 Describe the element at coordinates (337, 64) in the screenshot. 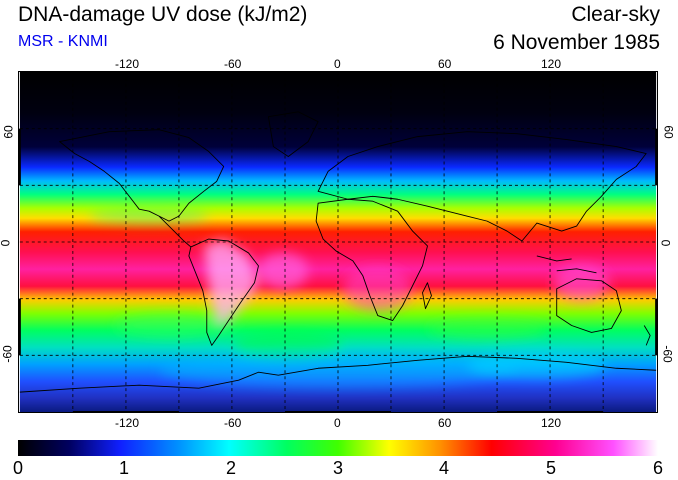

I see `top-lon-label-0: 0` at that location.